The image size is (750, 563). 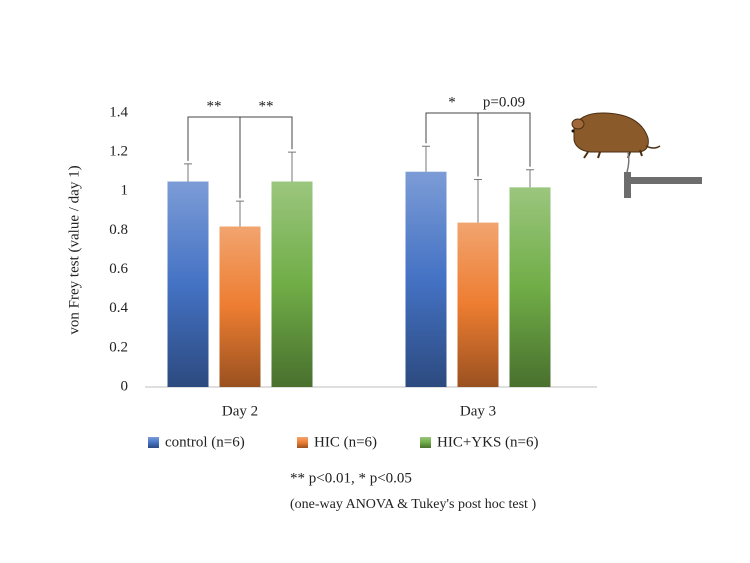 I want to click on footnote: (one-way ANOVA & Tukey's post hoc test ), so click(x=413, y=504).